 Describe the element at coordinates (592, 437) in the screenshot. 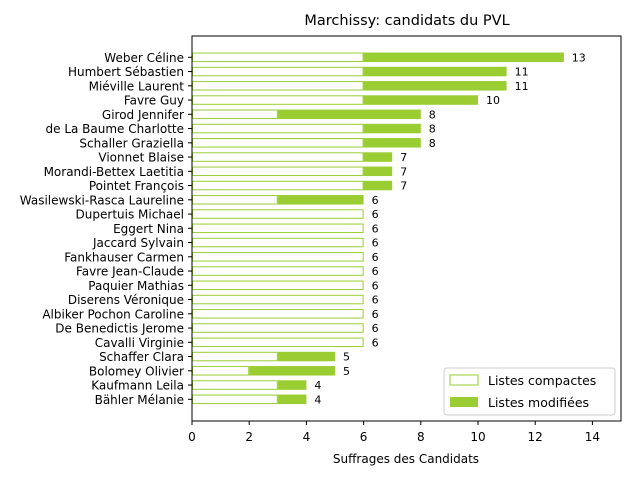

I see `x-tick-label: 14` at that location.